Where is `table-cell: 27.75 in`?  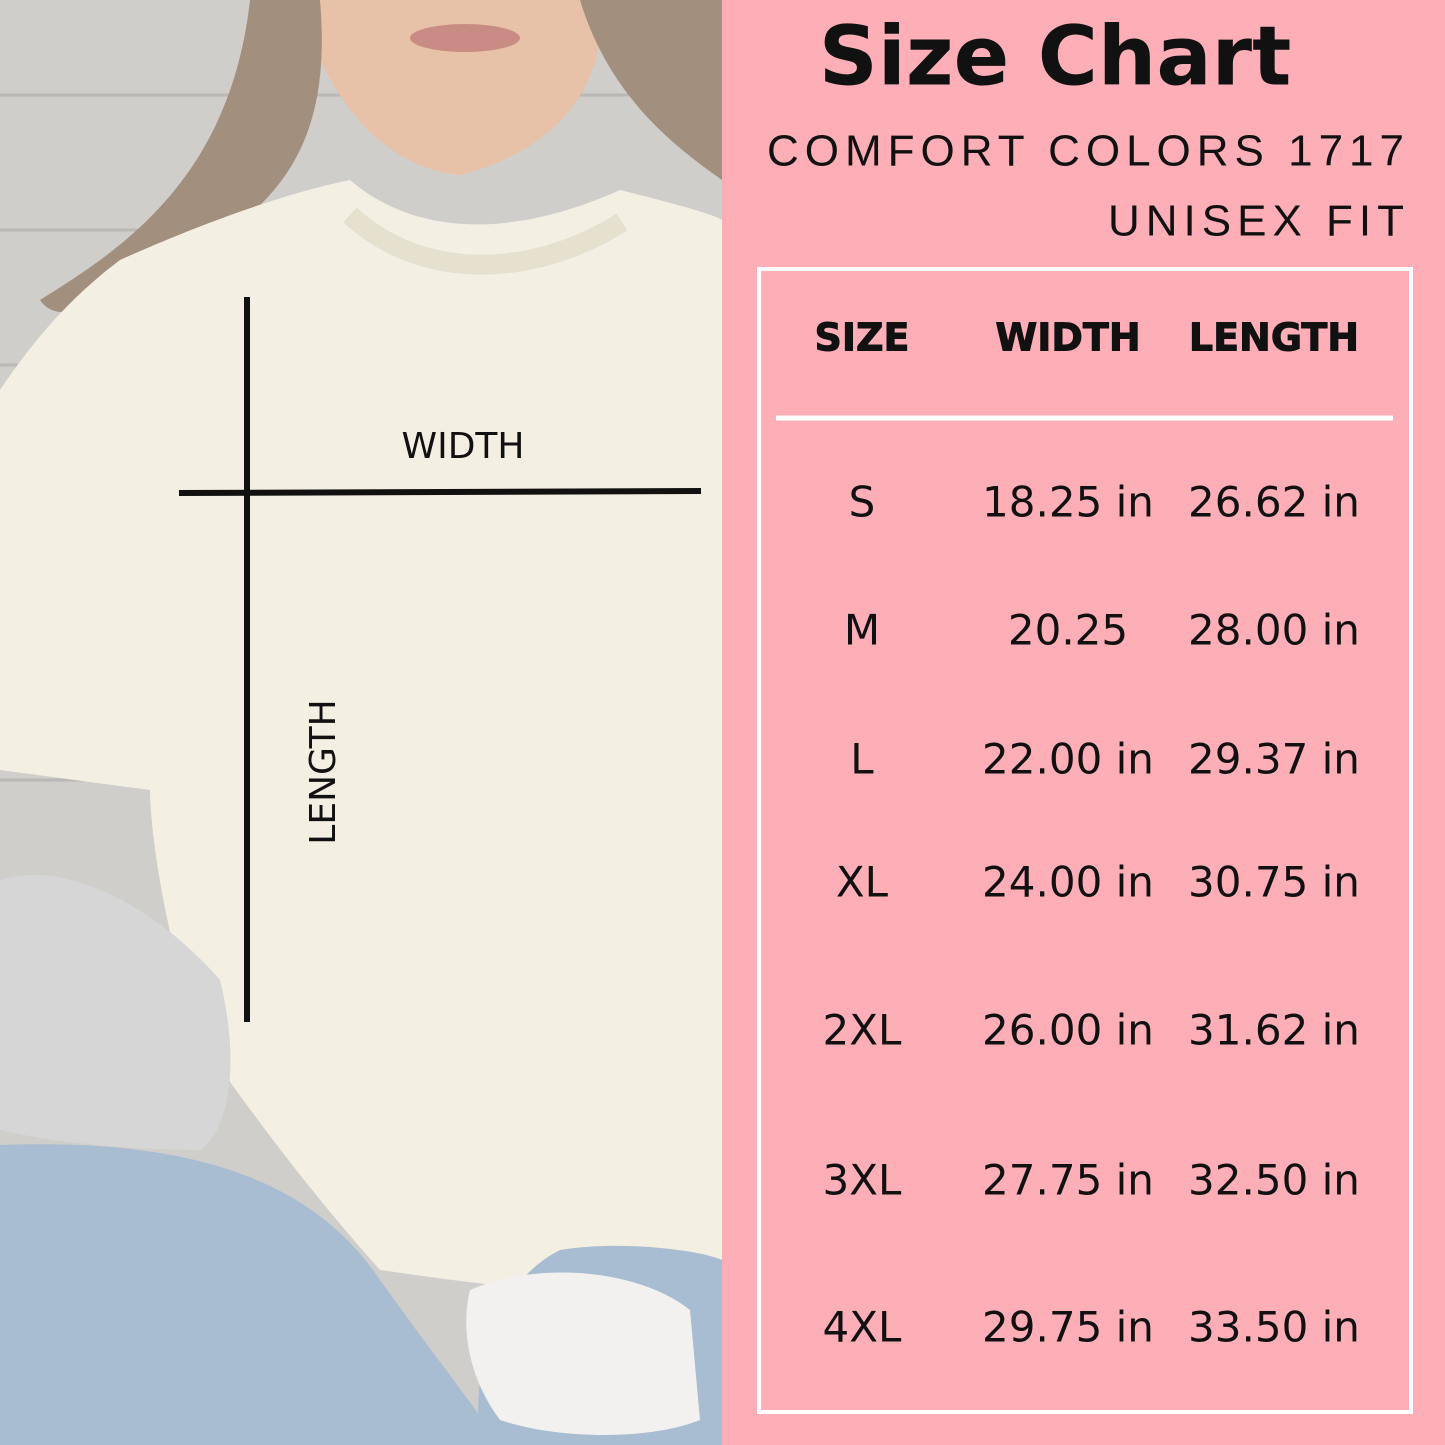 table-cell: 27.75 in is located at coordinates (1068, 1180).